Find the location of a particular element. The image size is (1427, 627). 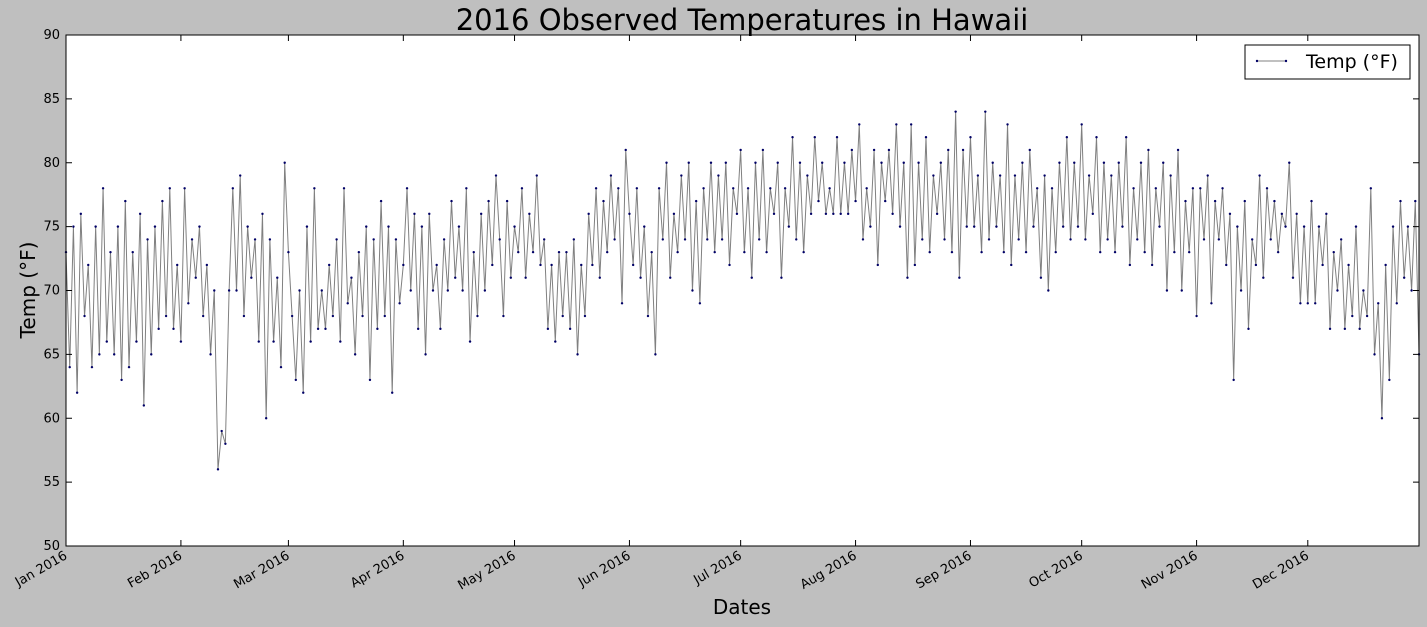

y-tick-label: 60 is located at coordinates (51, 418).